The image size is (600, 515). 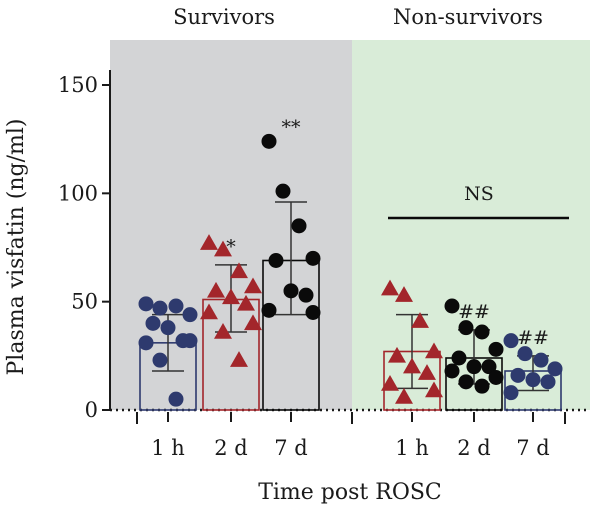 What do you see at coordinates (292, 127) in the screenshot?
I see `significance-annotation: **` at bounding box center [292, 127].